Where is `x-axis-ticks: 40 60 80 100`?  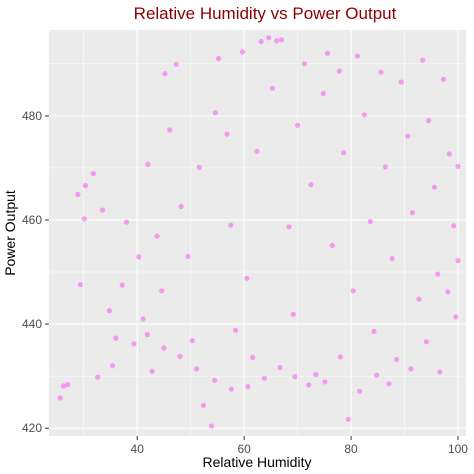 x-axis-ticks: 40 60 80 100 is located at coordinates (299, 446).